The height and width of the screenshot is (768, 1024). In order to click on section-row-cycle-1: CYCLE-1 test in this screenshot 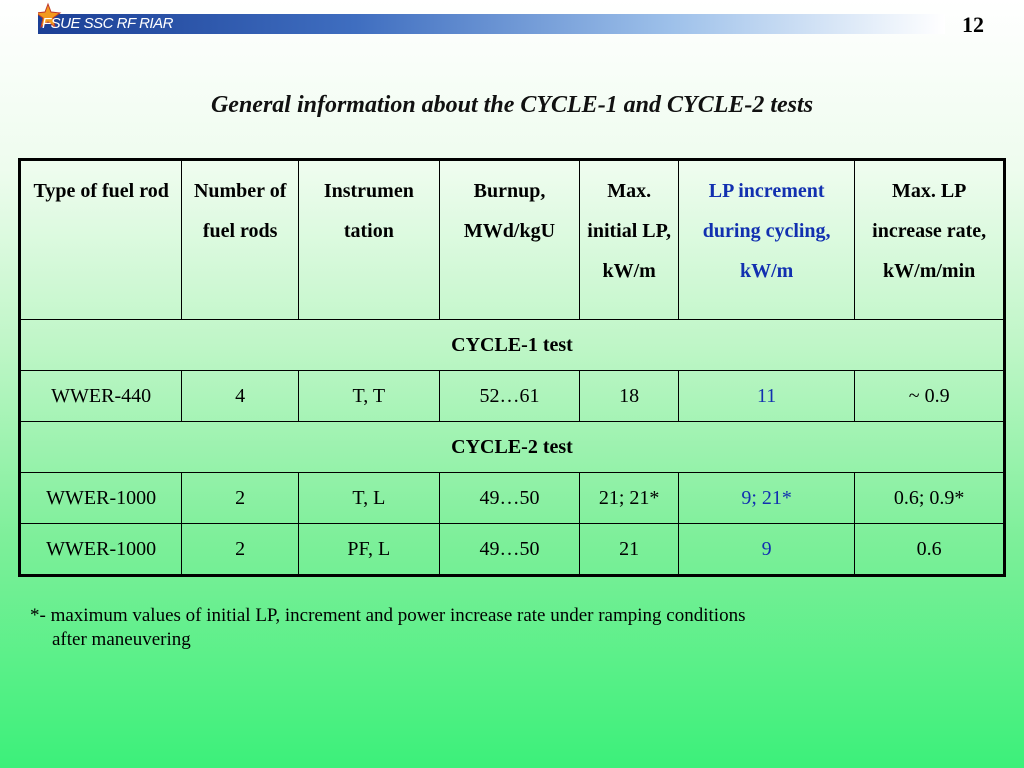, I will do `click(512, 345)`.